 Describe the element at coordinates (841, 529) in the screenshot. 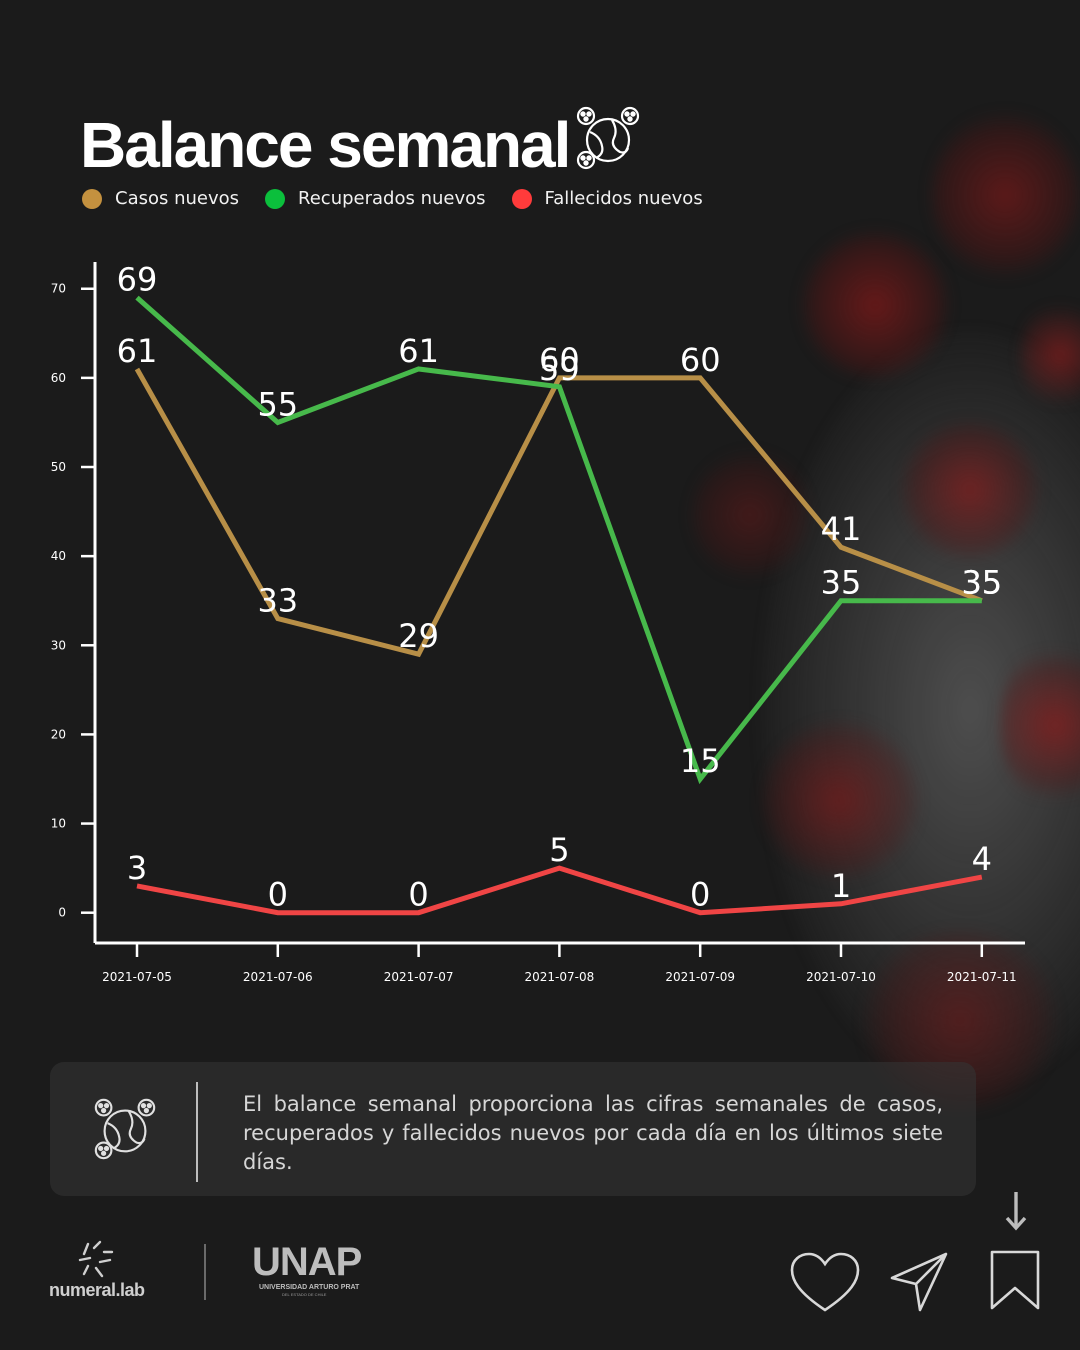

I see `data-label-casos: 41` at that location.